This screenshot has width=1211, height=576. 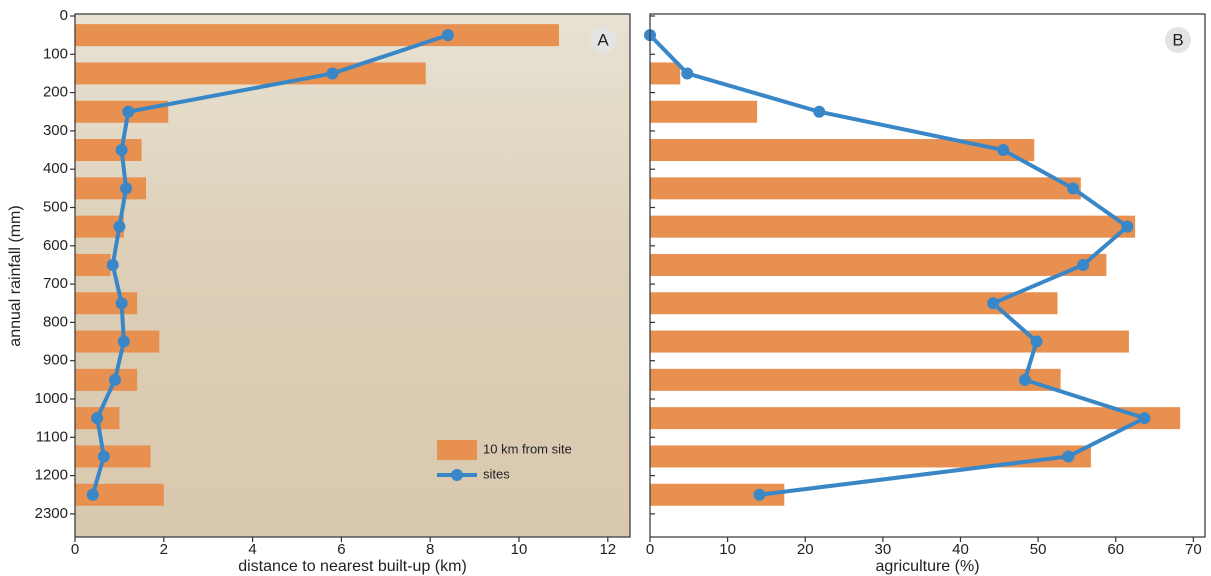 I want to click on y-tick-label: 600, so click(x=55, y=245).